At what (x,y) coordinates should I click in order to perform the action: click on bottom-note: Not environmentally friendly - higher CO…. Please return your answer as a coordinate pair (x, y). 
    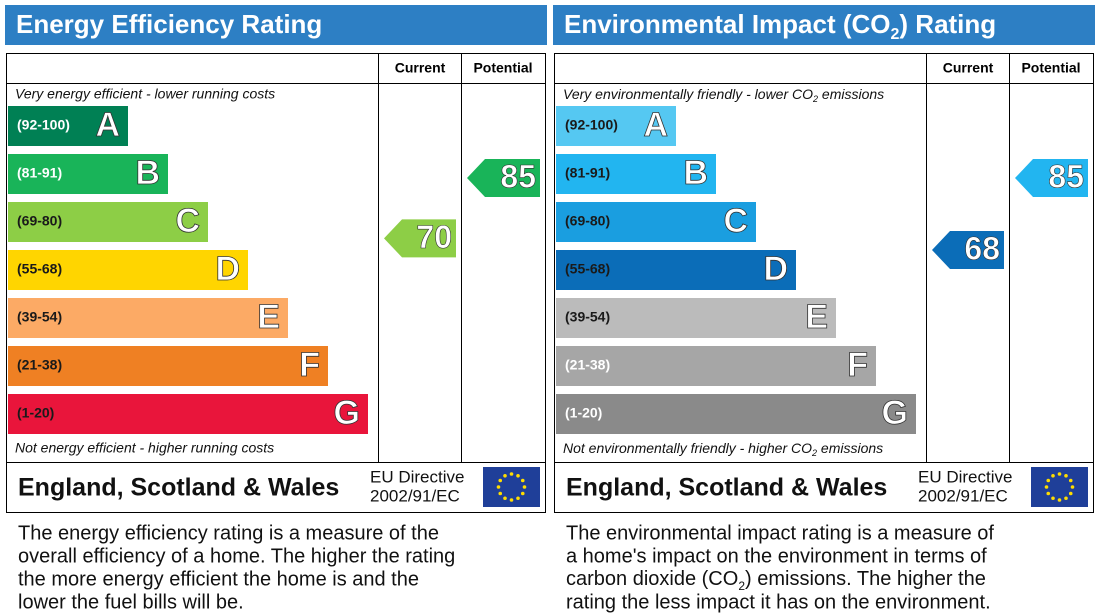
    Looking at the image, I should click on (723, 449).